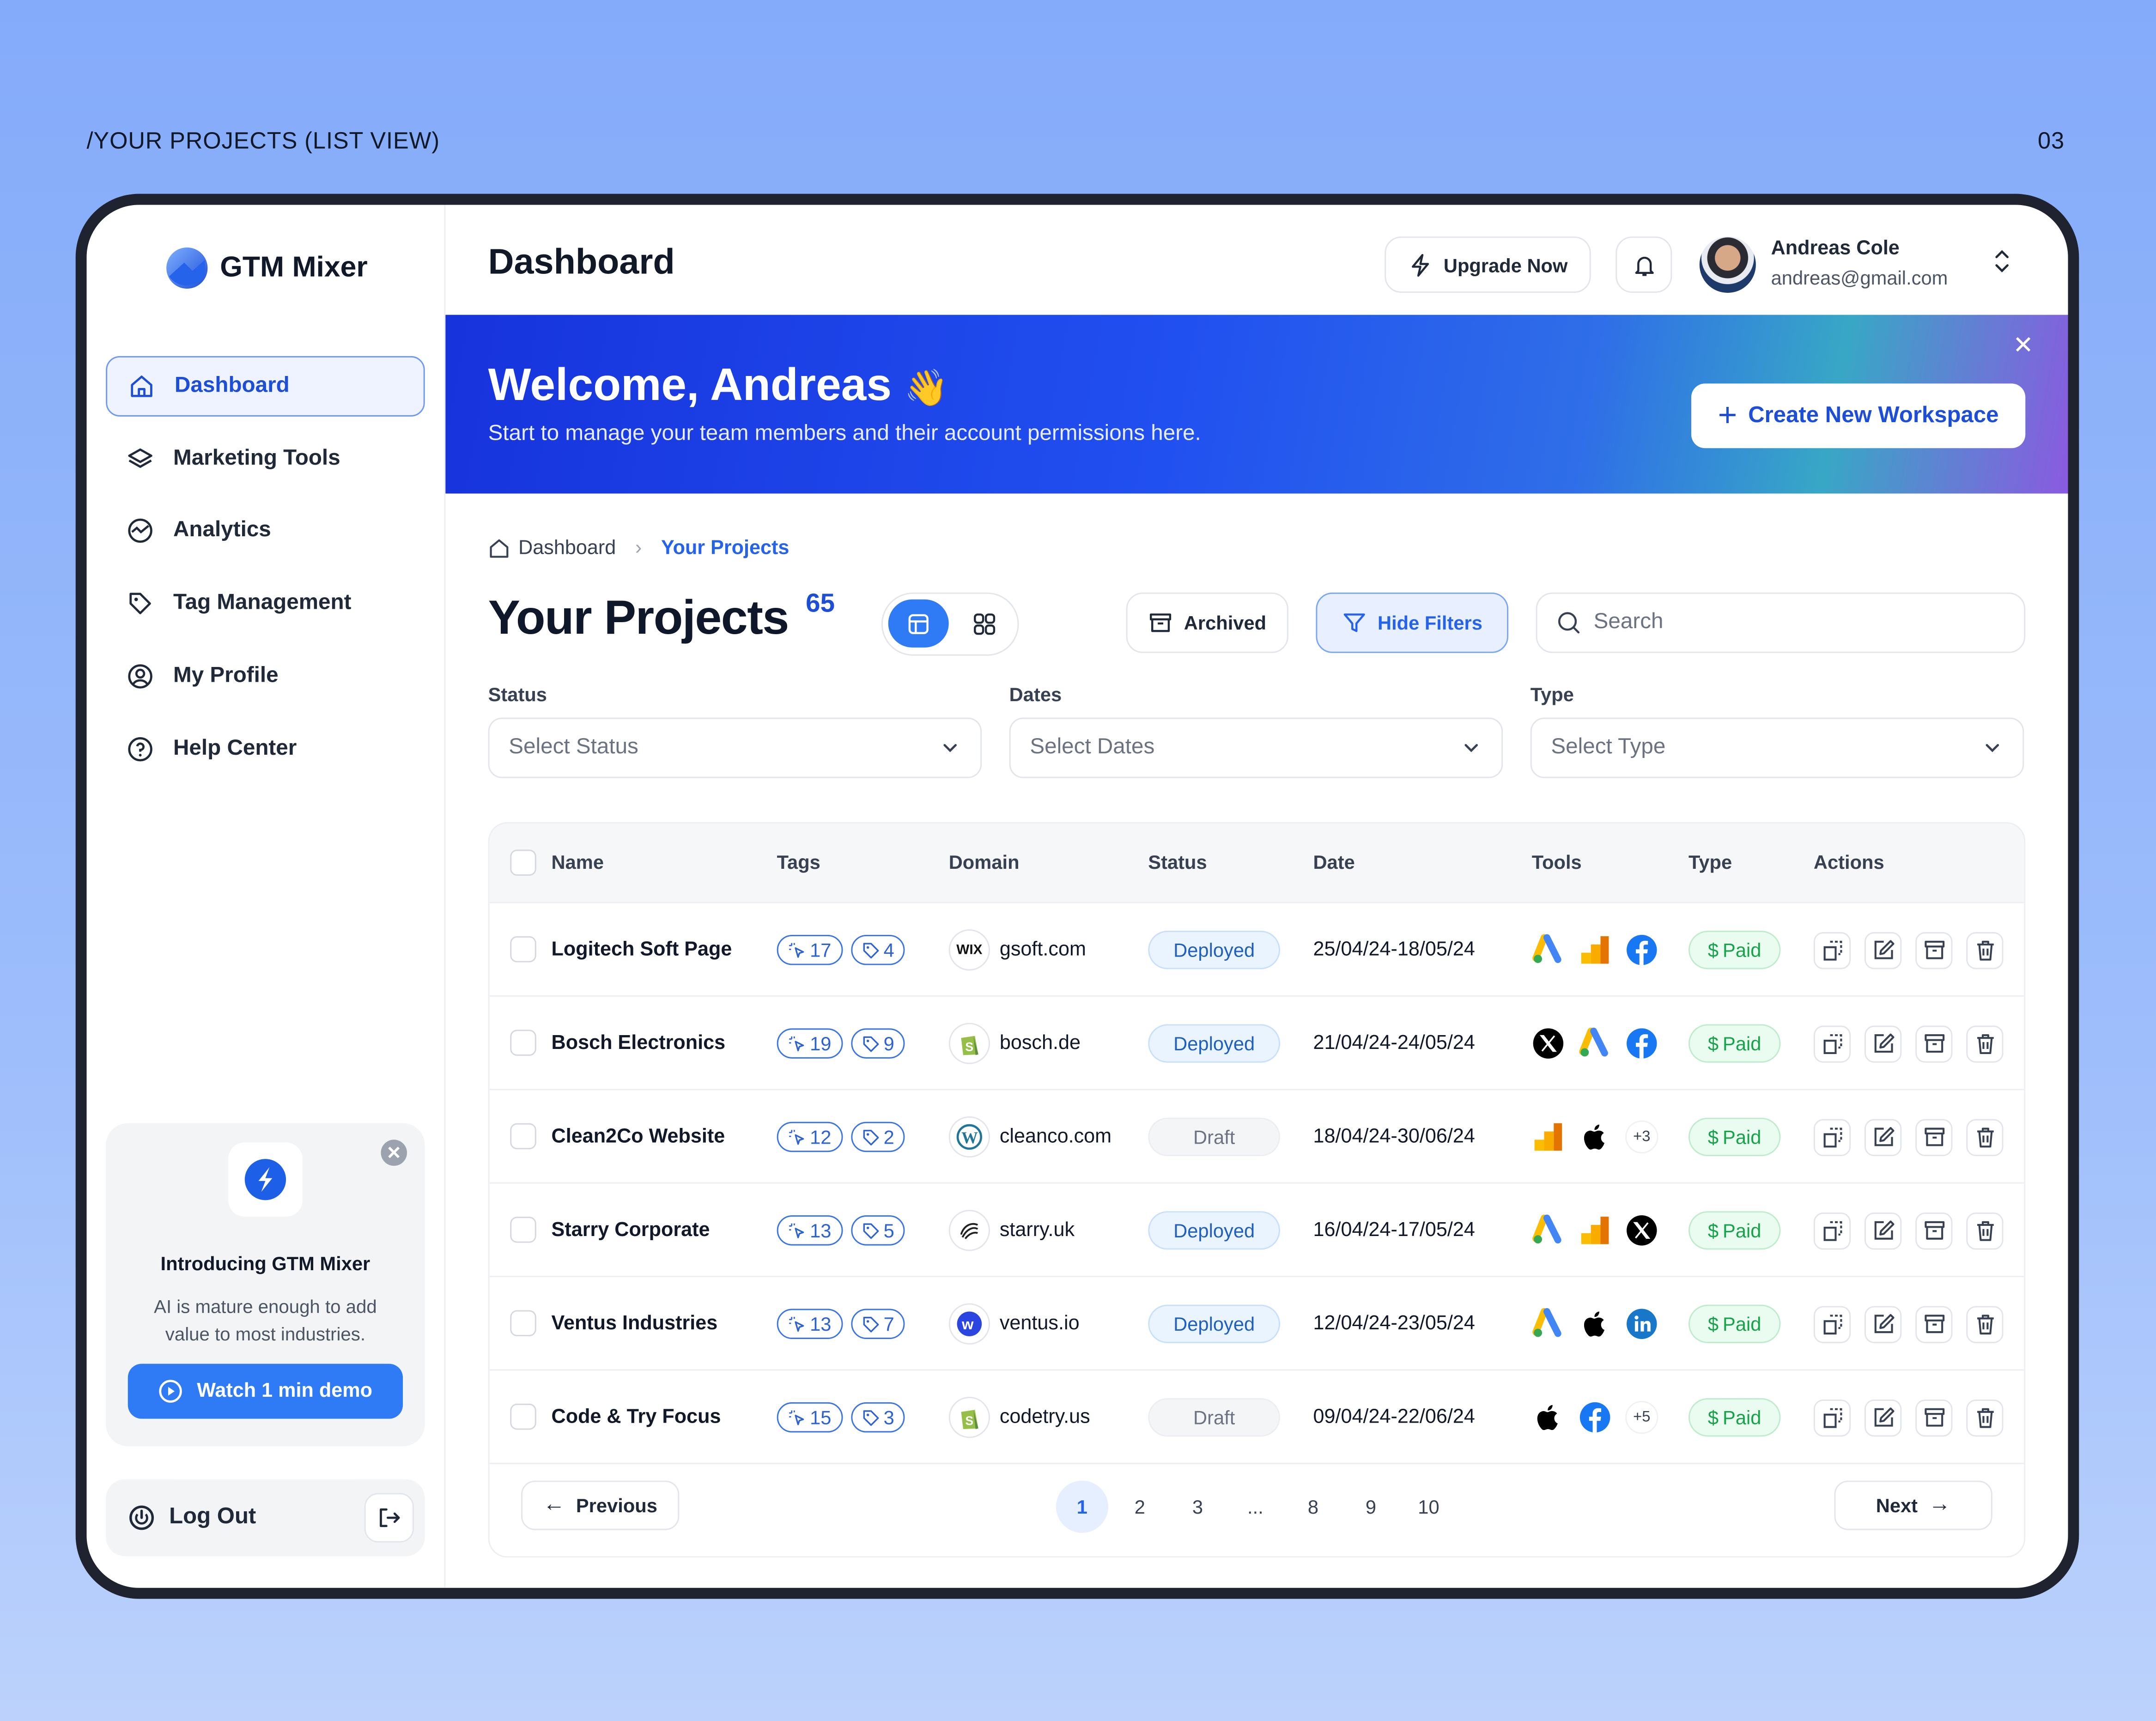 This screenshot has height=1721, width=2156. Describe the element at coordinates (1781, 622) in the screenshot. I see `search-input: Search` at that location.